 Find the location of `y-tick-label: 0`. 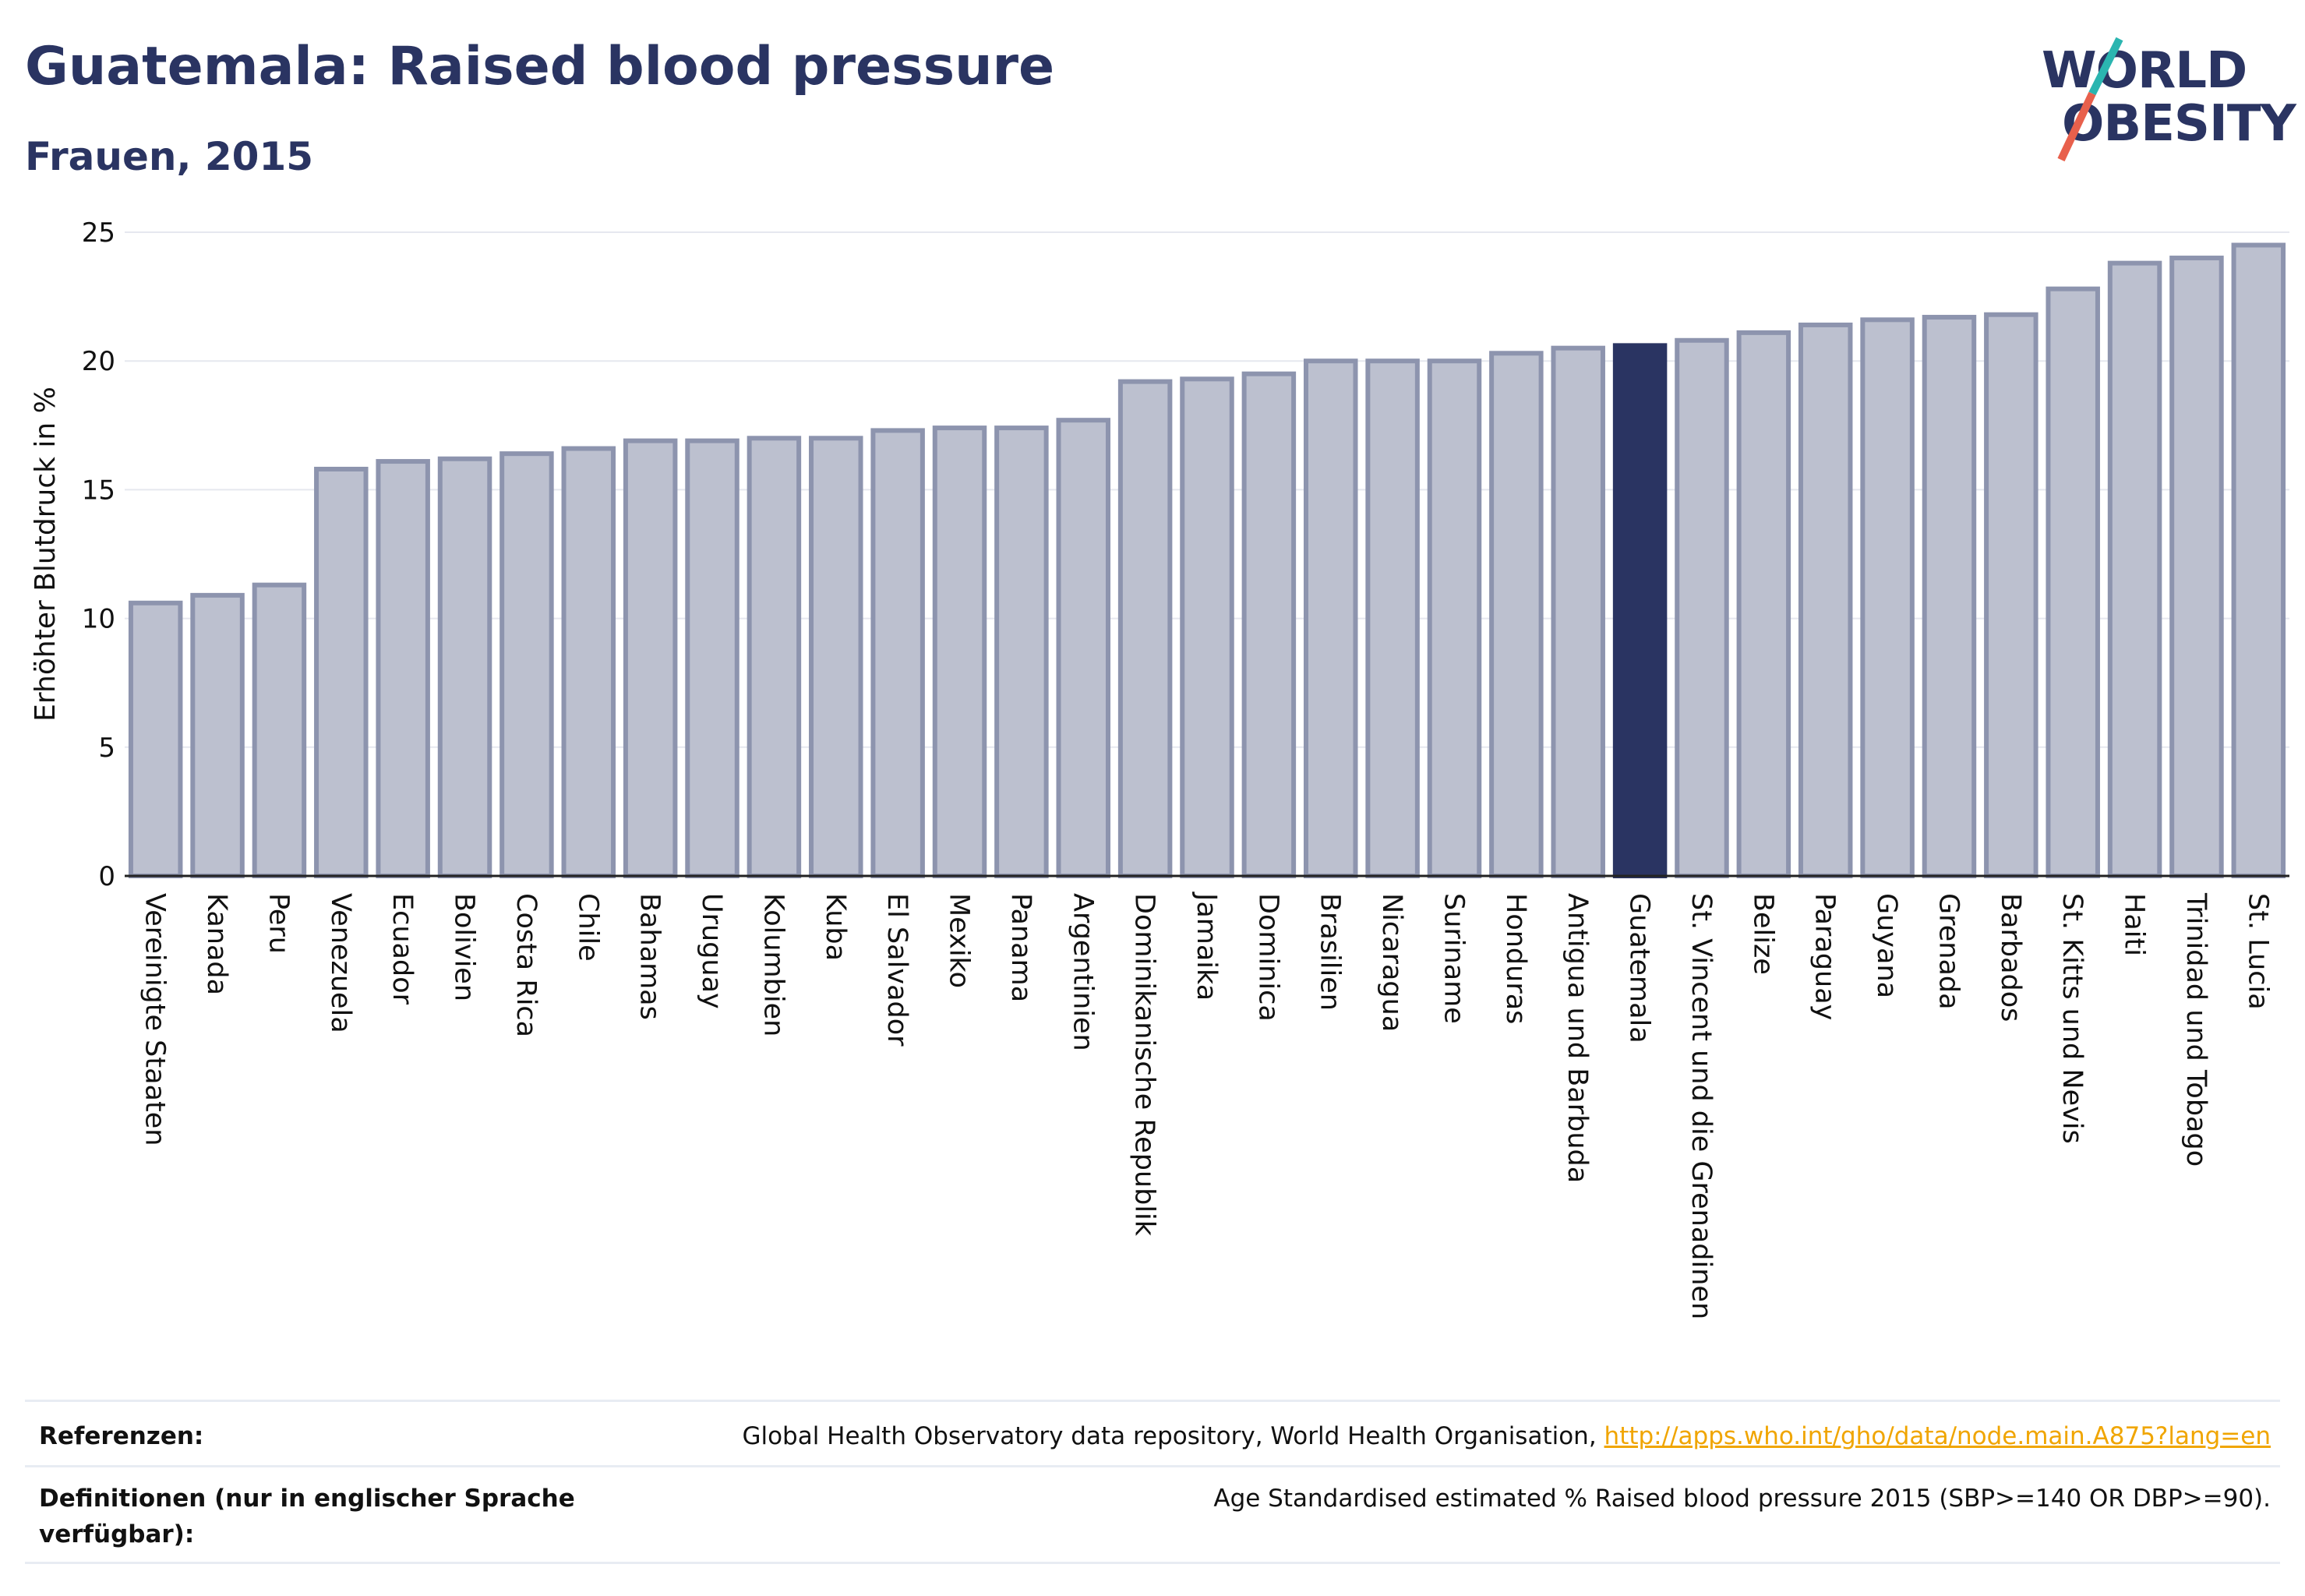

y-tick-label: 0 is located at coordinates (106, 876).